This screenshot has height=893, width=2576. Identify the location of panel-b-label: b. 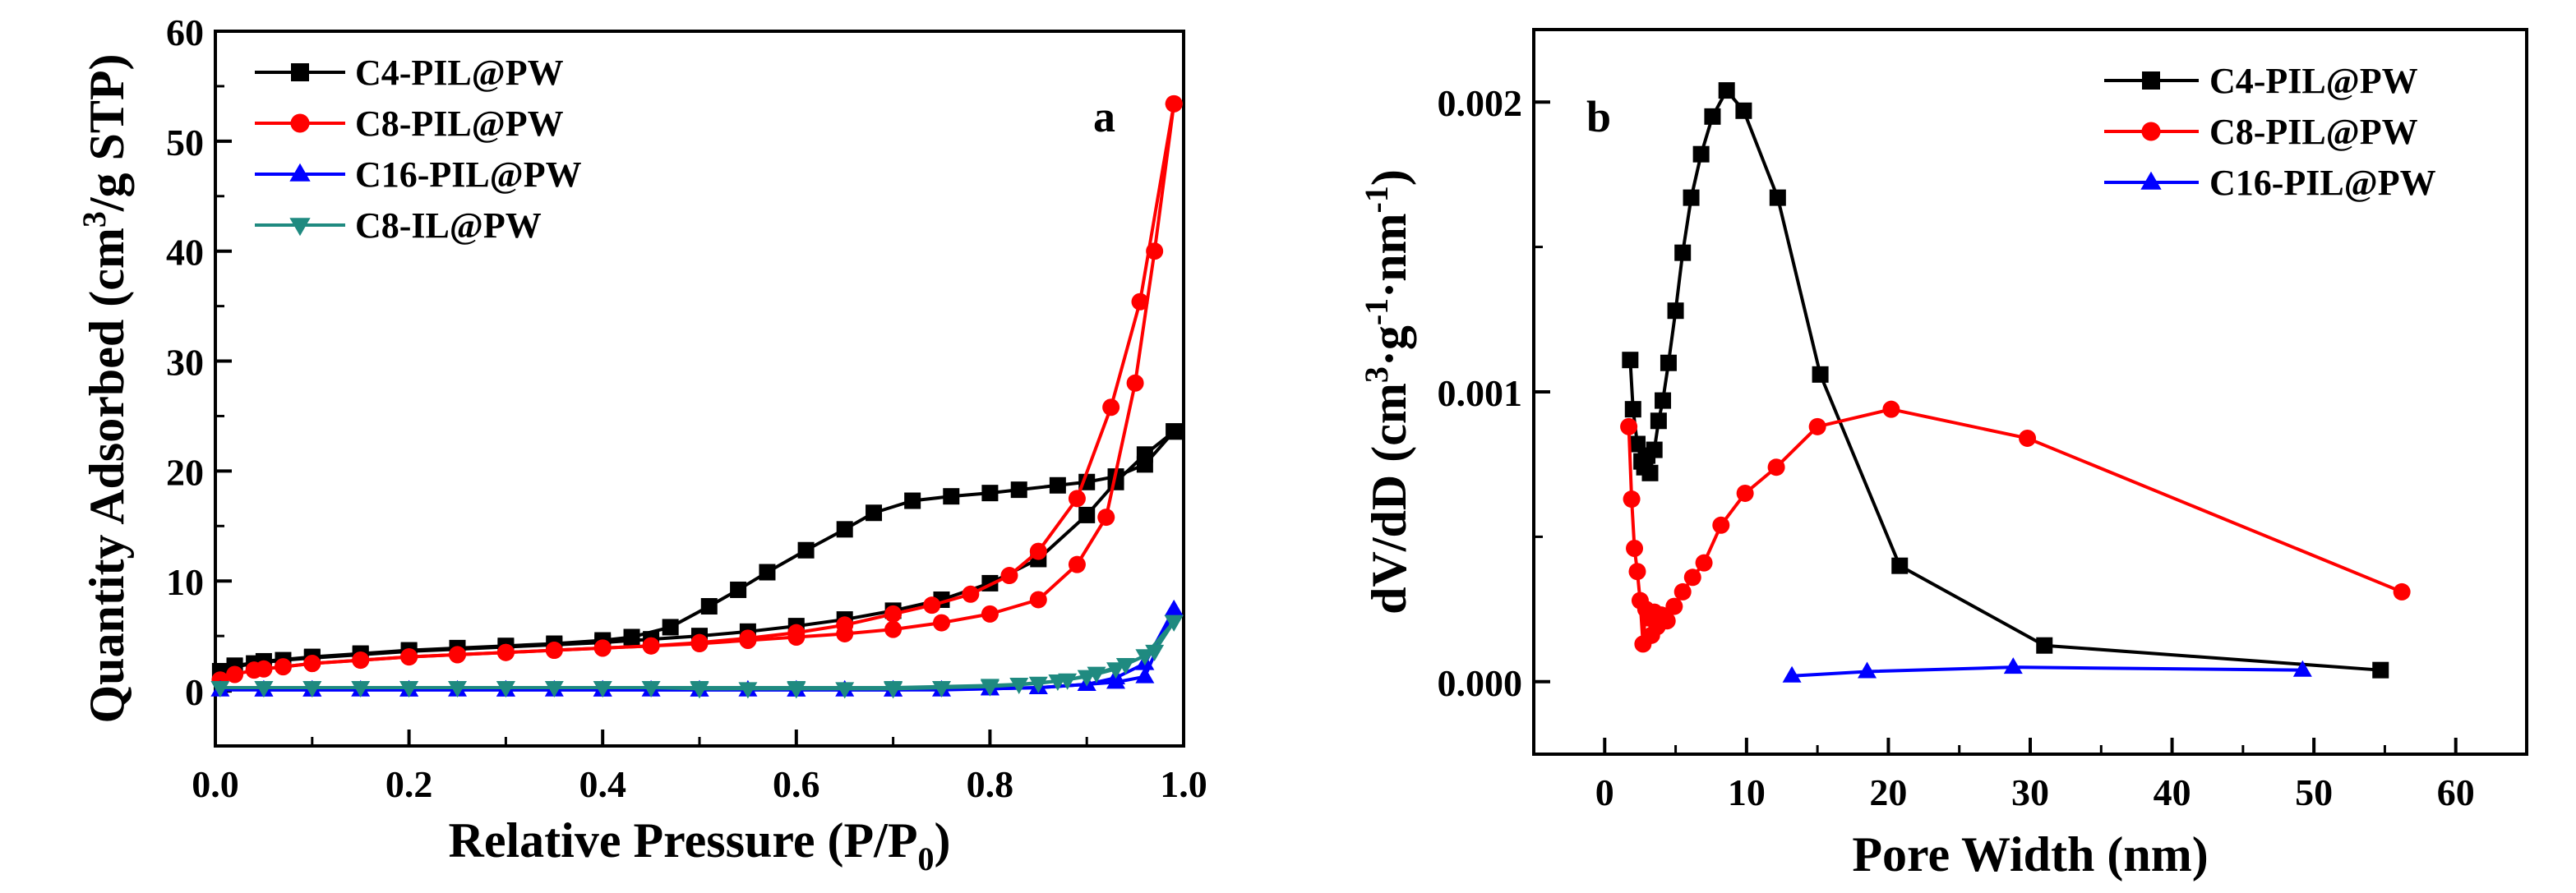
(1598, 116).